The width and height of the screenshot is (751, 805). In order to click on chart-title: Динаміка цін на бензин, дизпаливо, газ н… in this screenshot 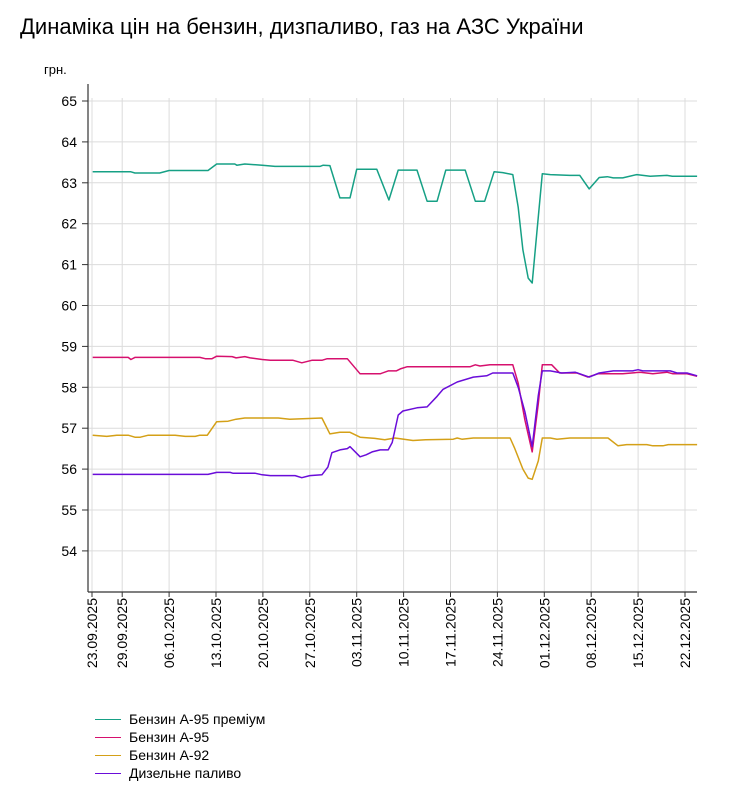, I will do `click(302, 26)`.